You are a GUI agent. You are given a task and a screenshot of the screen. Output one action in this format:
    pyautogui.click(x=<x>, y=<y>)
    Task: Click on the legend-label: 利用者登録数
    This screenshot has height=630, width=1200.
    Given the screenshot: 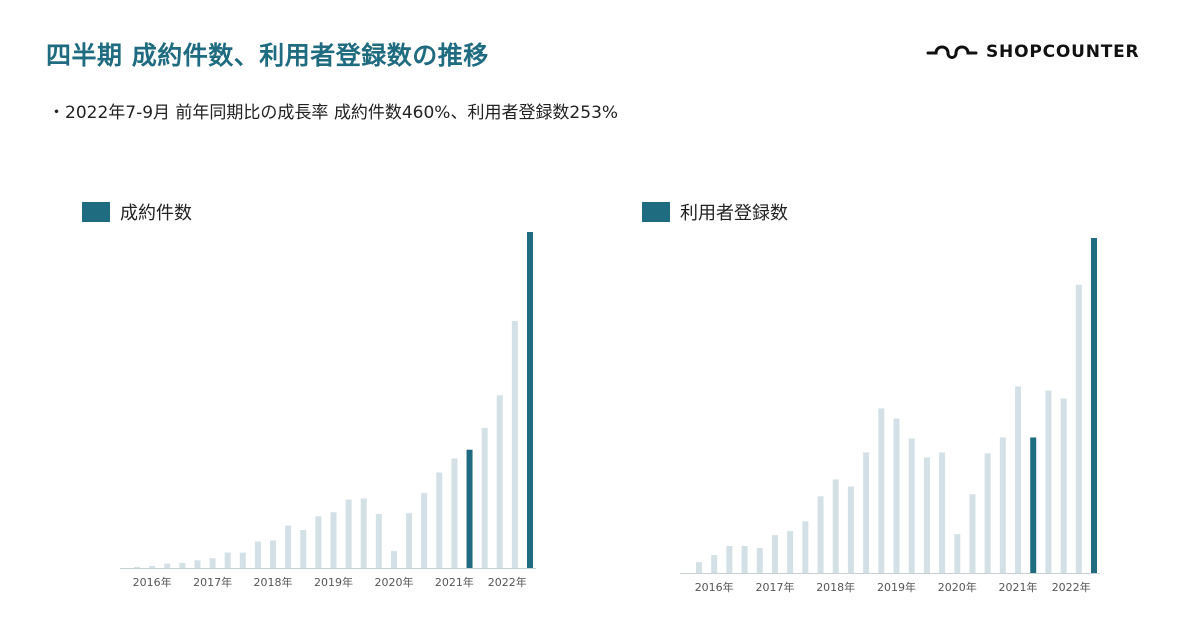 What is the action you would take?
    pyautogui.click(x=734, y=213)
    